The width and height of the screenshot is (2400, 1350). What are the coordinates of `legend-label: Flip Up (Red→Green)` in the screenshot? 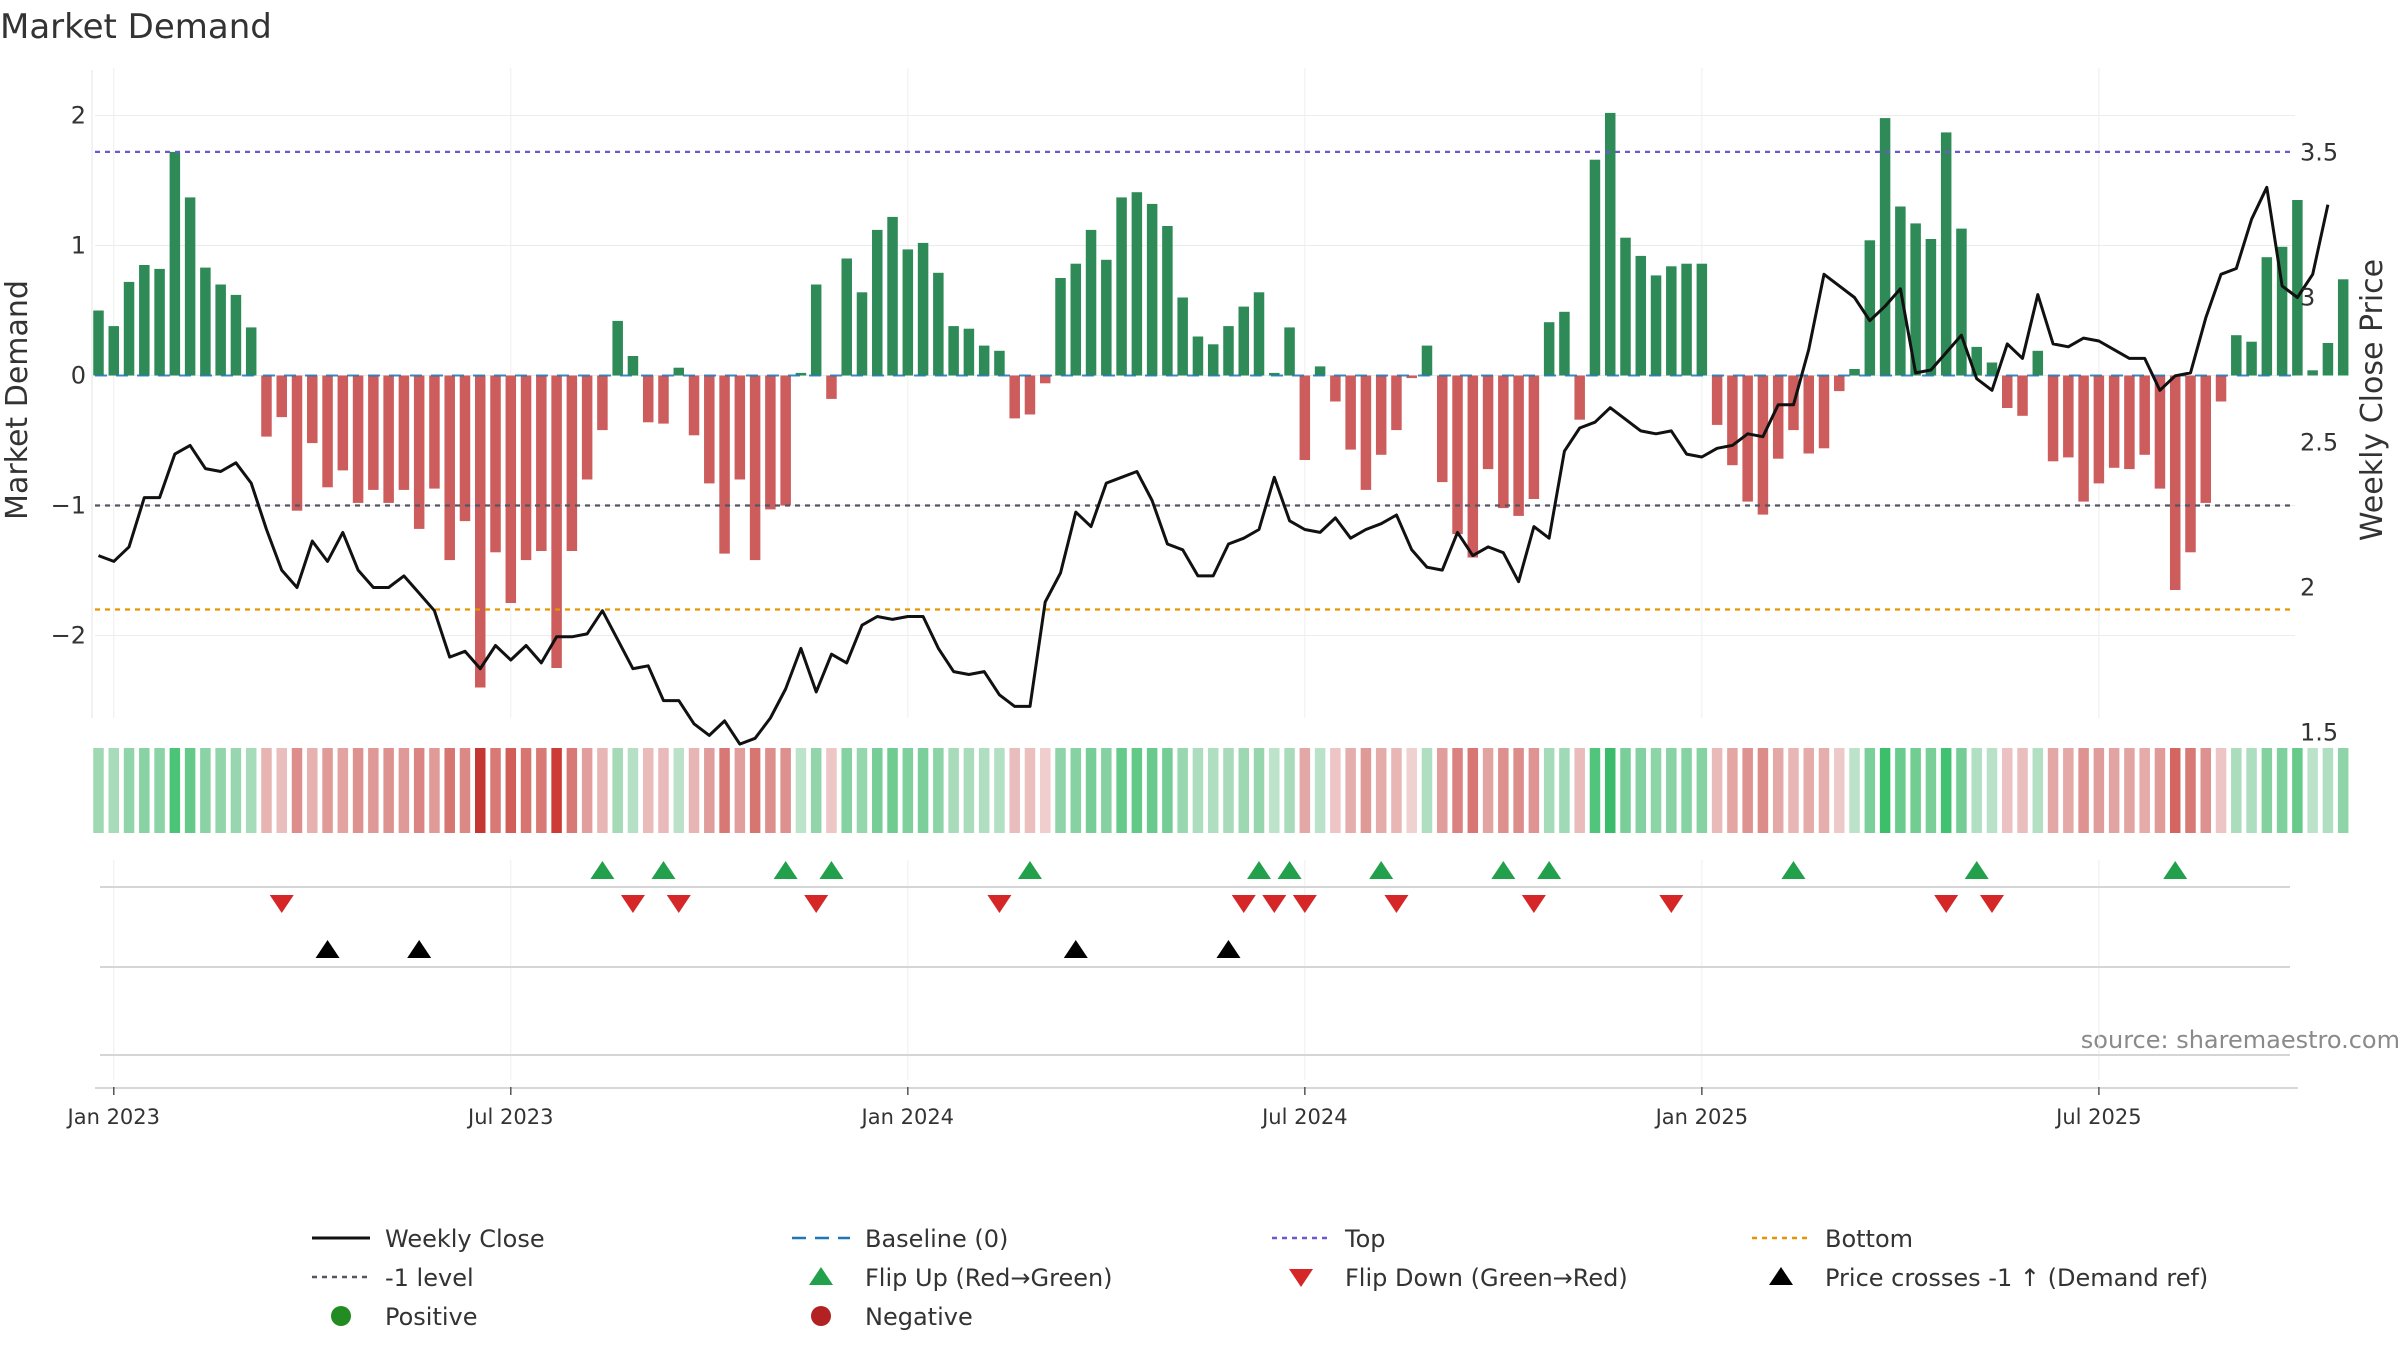 It's located at (989, 1278).